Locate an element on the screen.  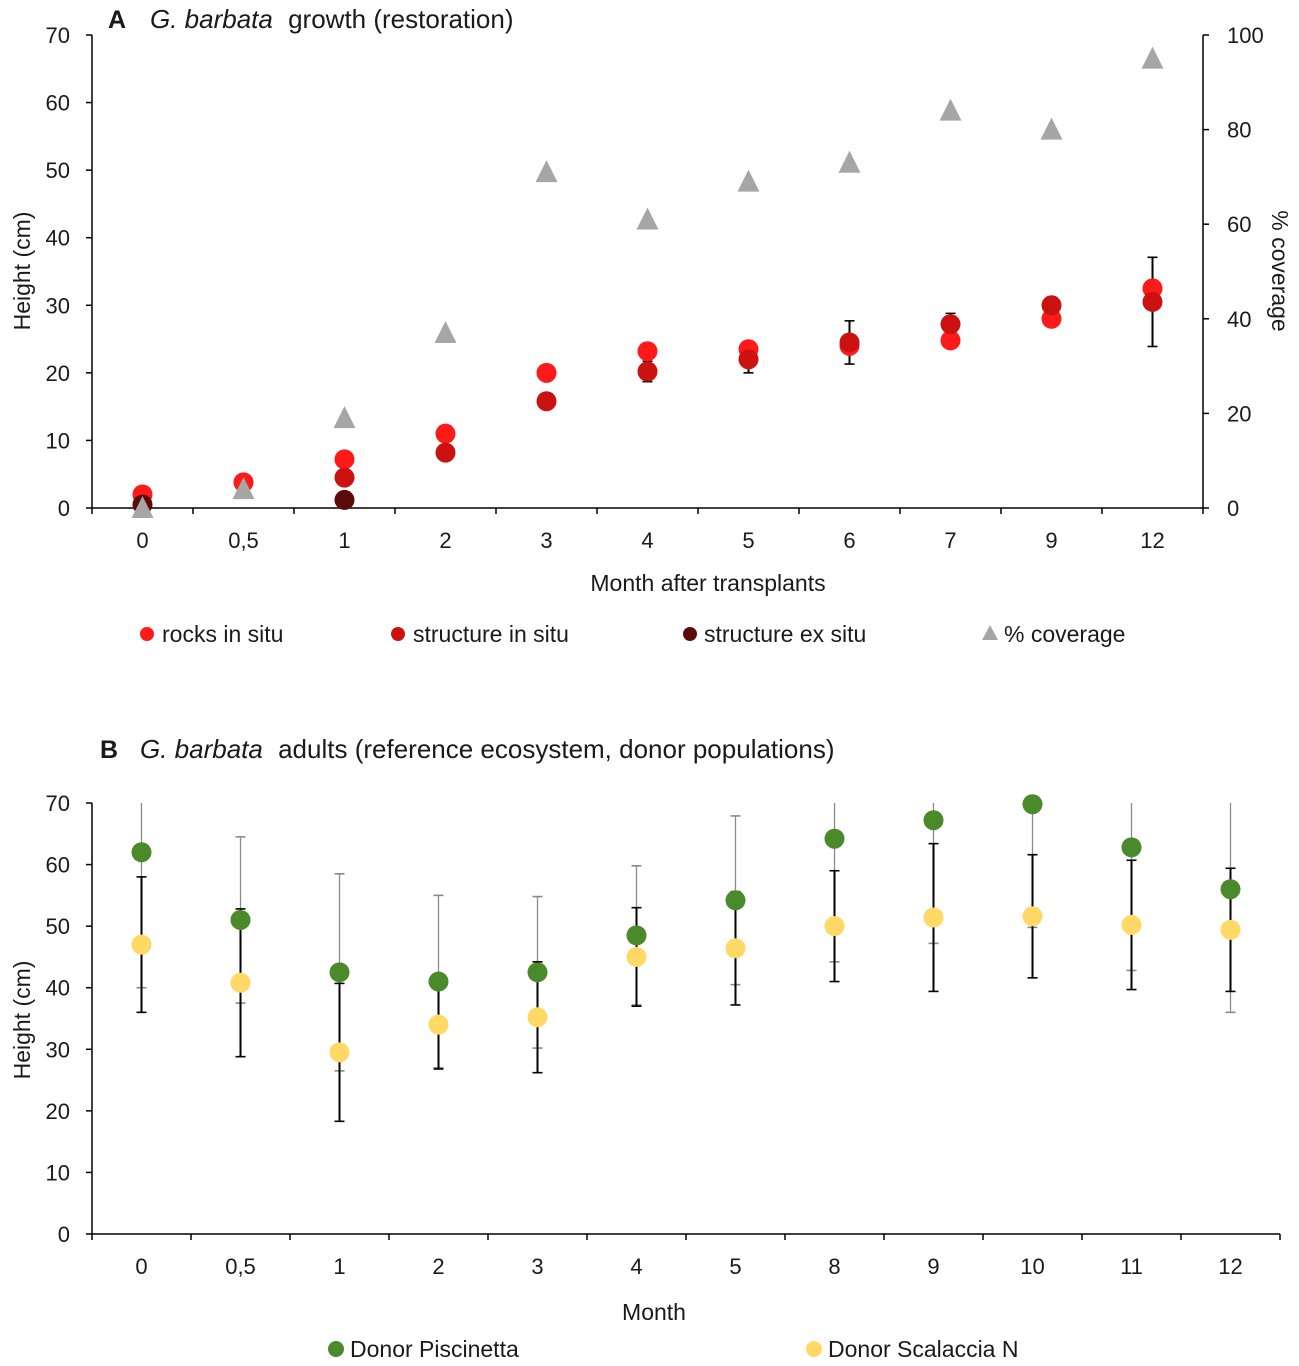
legend-marker-coverage is located at coordinates (990, 632).